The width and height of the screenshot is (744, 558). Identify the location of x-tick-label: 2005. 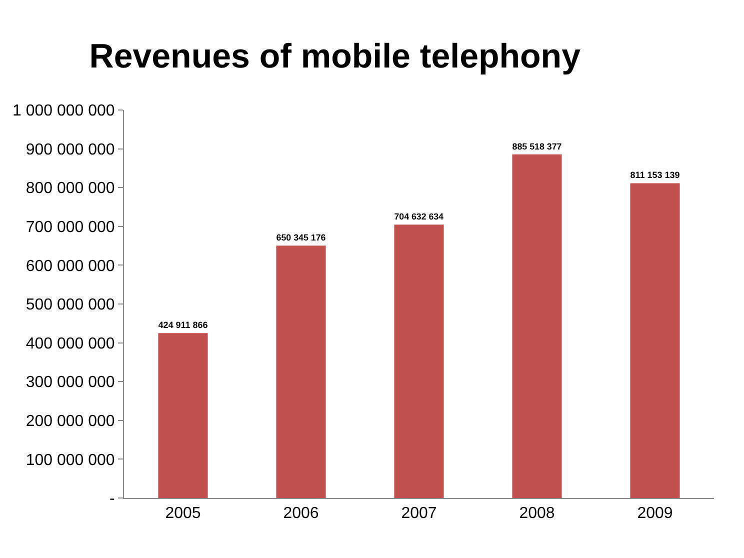
(183, 513).